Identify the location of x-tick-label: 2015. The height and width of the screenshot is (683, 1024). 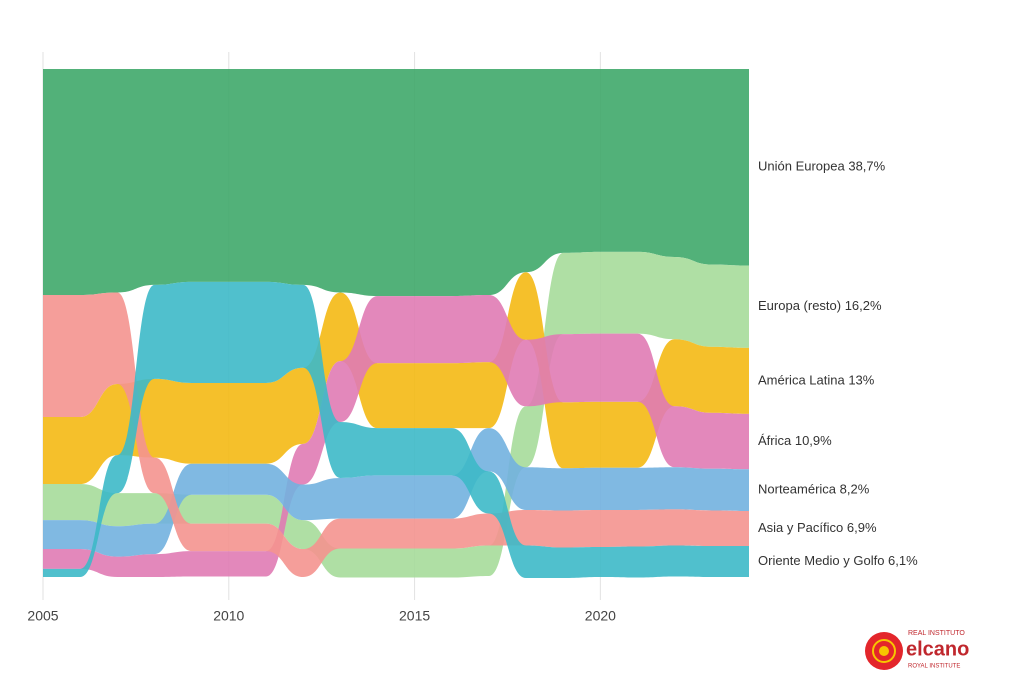
(414, 616).